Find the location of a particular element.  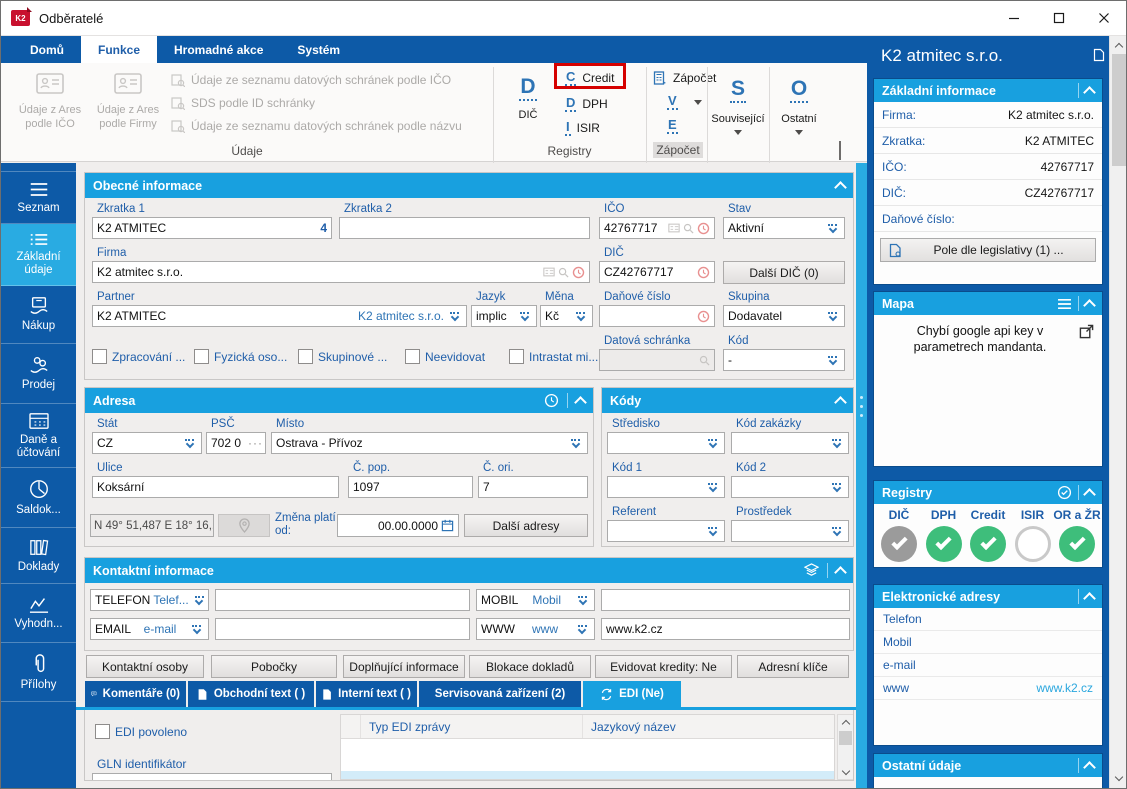

scroll-up-button is located at coordinates (845, 722).